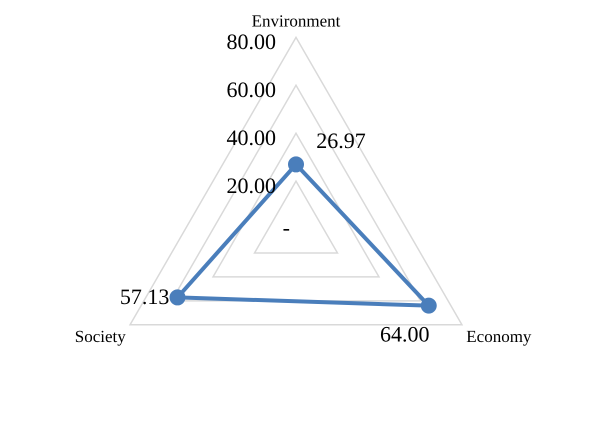  I want to click on spoke-label: Economy, so click(499, 336).